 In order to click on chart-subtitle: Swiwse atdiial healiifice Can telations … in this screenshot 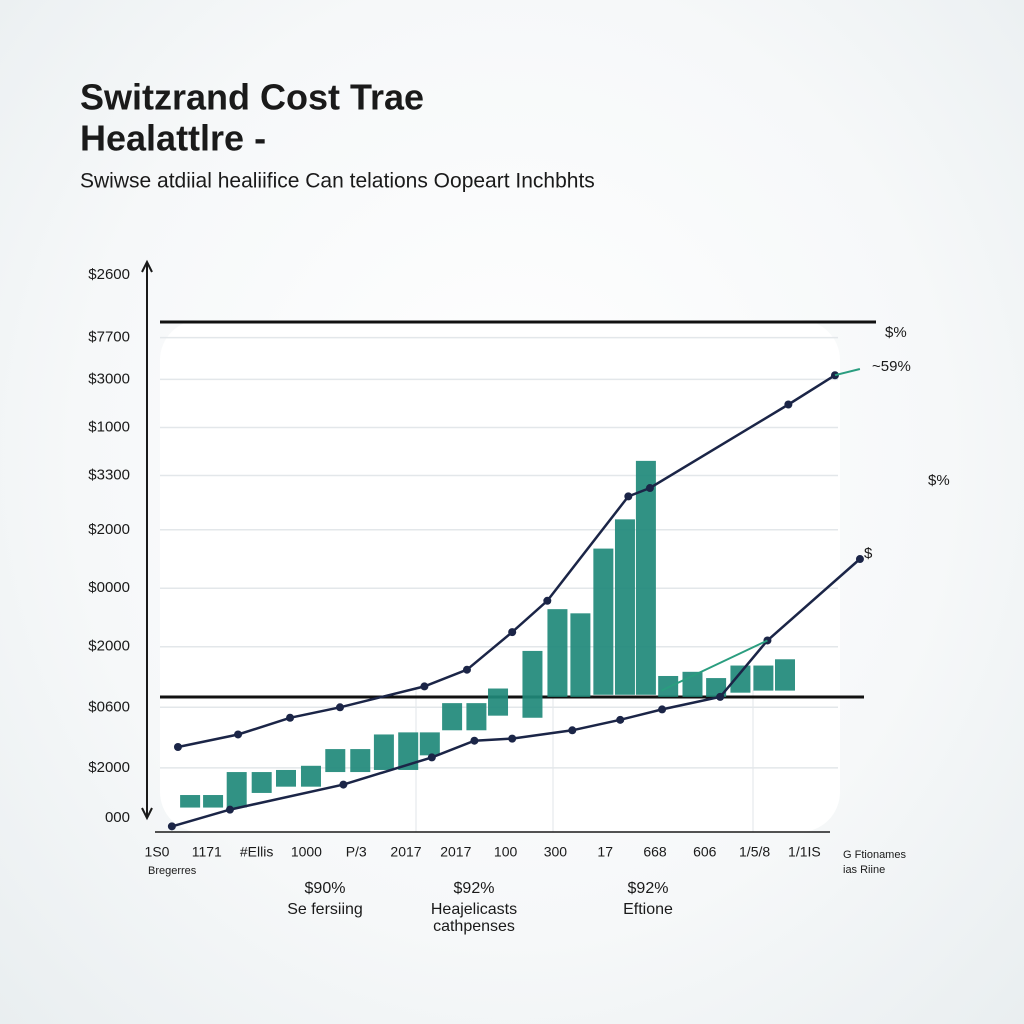, I will do `click(337, 181)`.